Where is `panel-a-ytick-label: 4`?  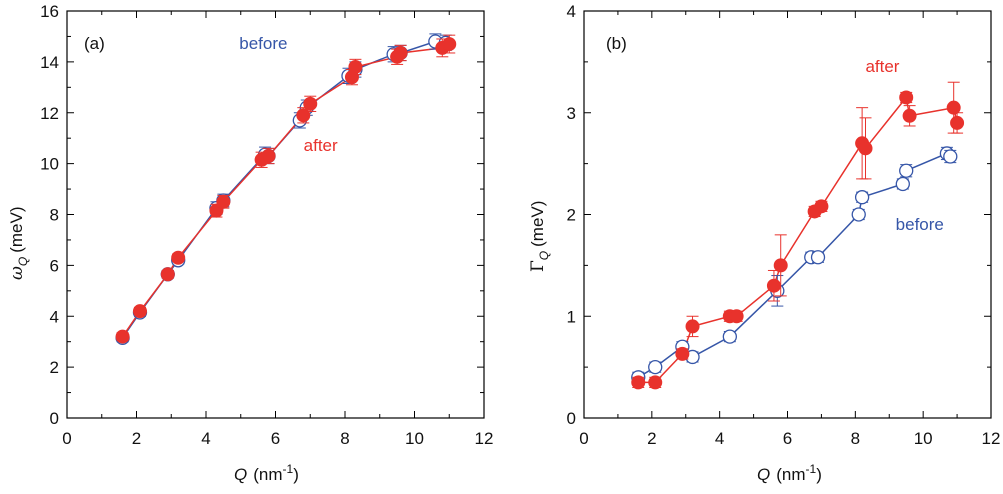
panel-a-ytick-label: 4 is located at coordinates (54, 316).